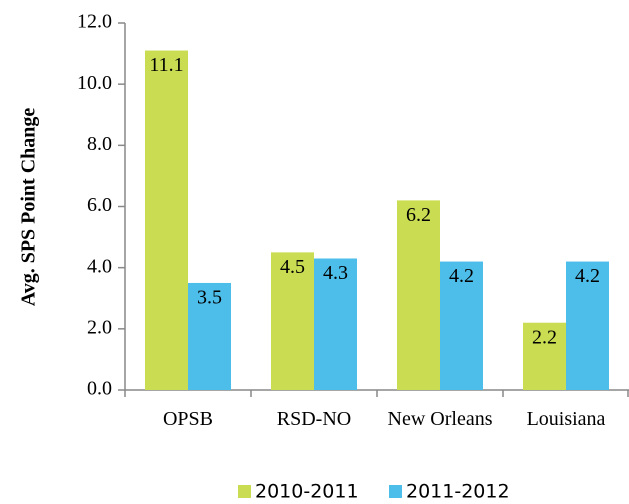 Image resolution: width=629 pixels, height=504 pixels. What do you see at coordinates (94, 83) in the screenshot?
I see `y-tick-label: 10.0` at bounding box center [94, 83].